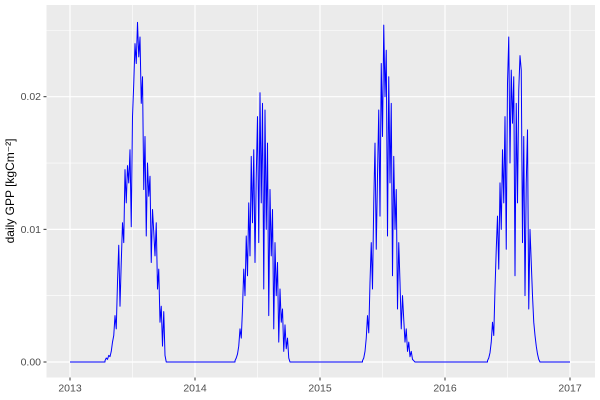  Describe the element at coordinates (70, 389) in the screenshot. I see `x-tick-label: 2013` at that location.